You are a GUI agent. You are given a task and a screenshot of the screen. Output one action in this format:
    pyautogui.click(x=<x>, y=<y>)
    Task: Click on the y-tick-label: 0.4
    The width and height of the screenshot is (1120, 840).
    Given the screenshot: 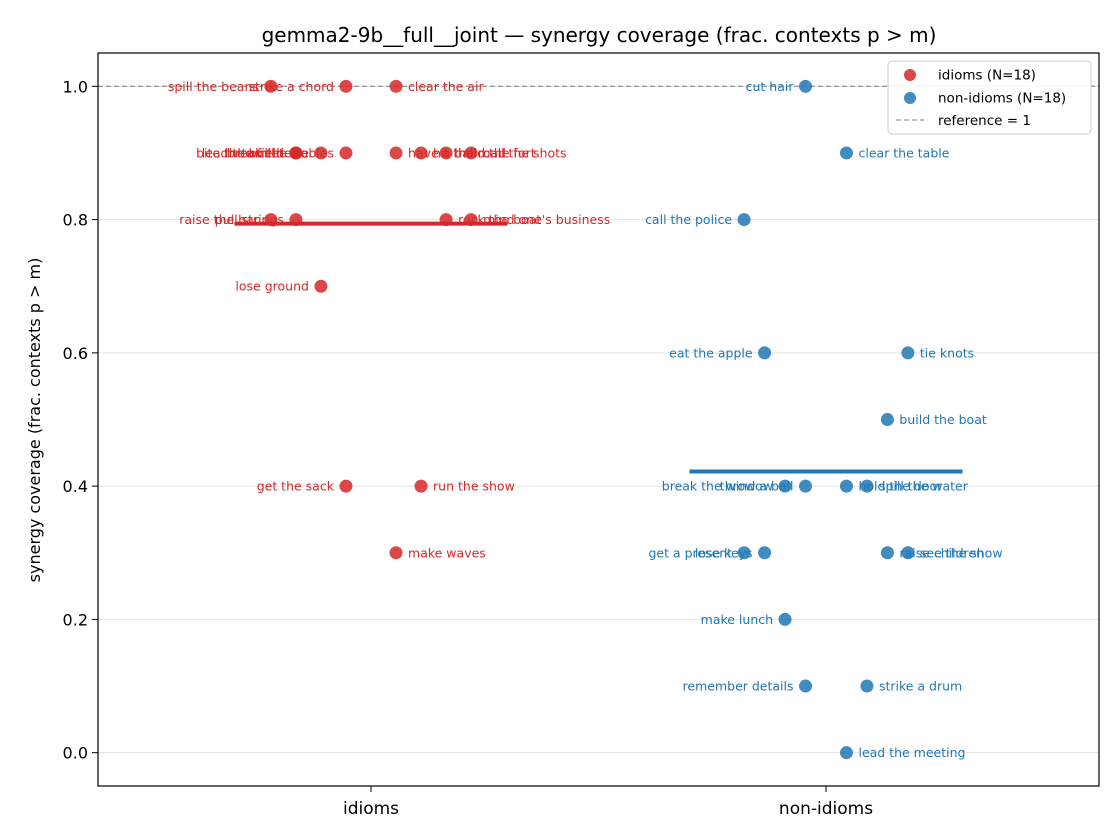 What is the action you would take?
    pyautogui.click(x=75, y=486)
    